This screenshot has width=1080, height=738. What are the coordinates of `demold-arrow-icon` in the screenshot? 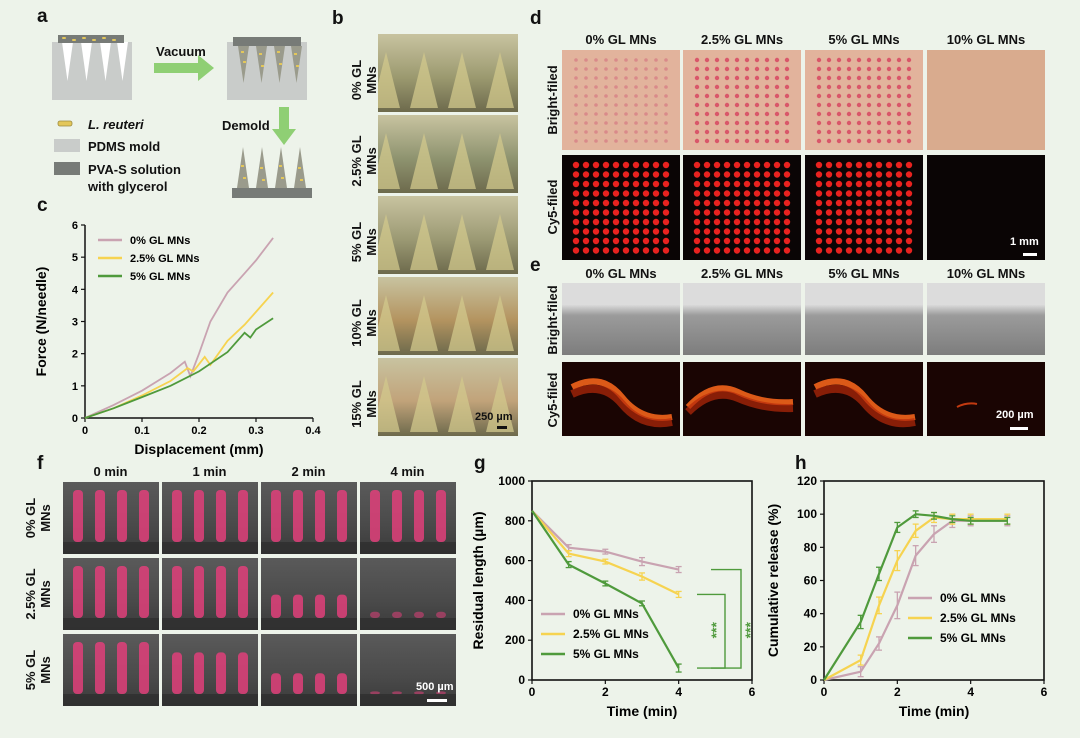 It's located at (284, 137).